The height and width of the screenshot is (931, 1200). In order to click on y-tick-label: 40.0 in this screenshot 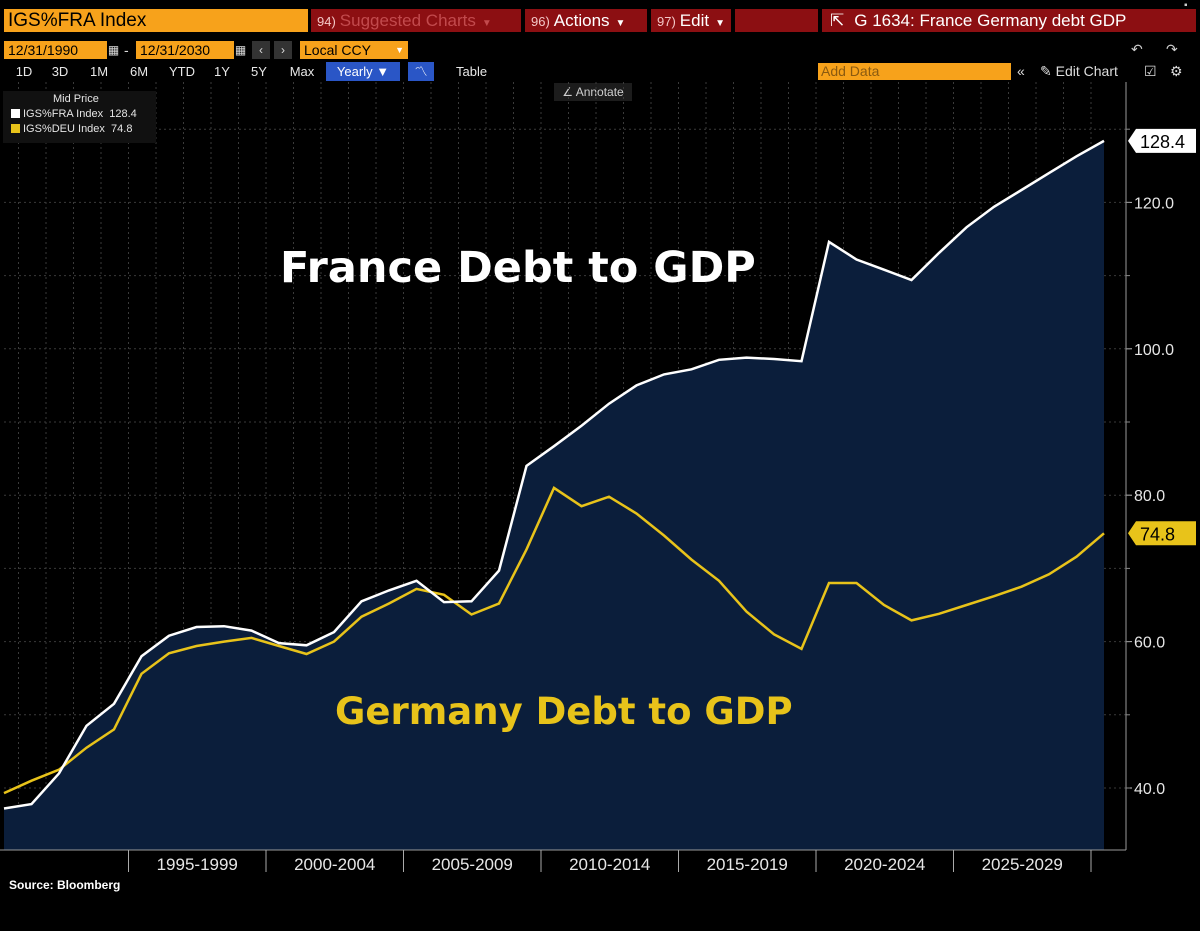, I will do `click(1149, 789)`.